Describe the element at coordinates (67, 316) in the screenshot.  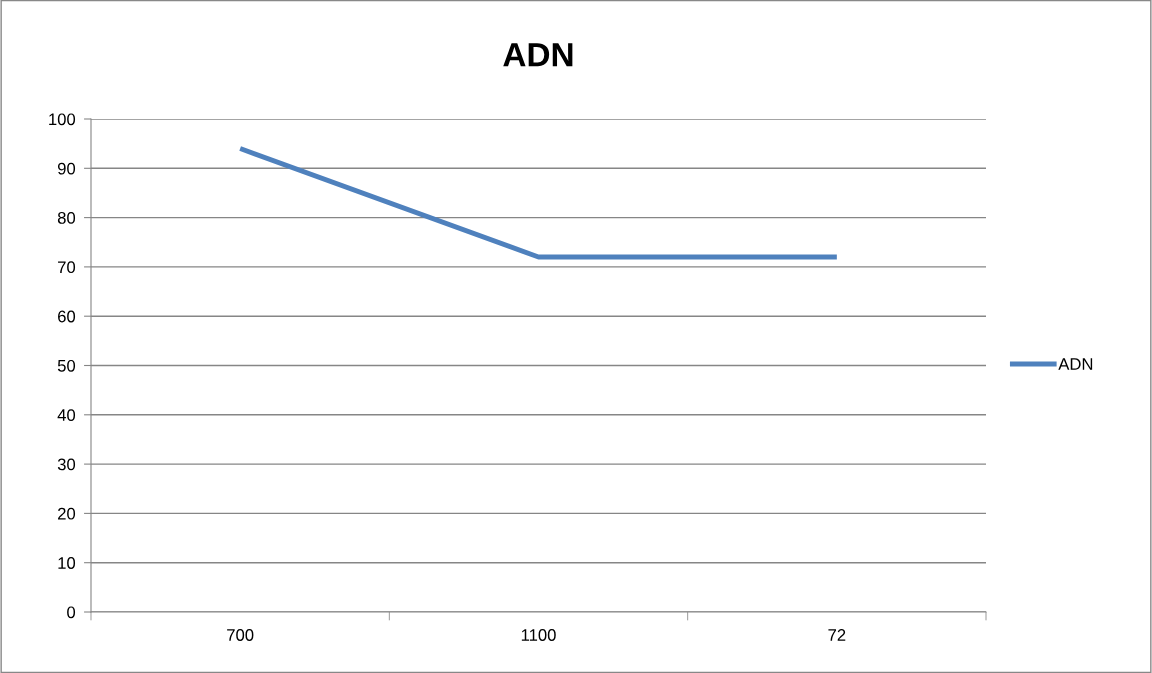
I see `y-tick-label: 60` at that location.